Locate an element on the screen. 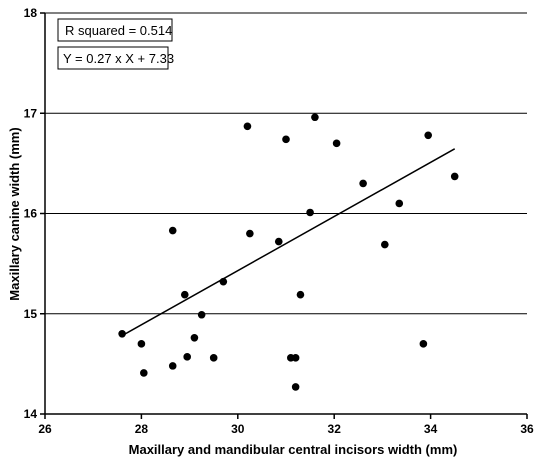 The width and height of the screenshot is (550, 462). x-tick-label: 34 is located at coordinates (431, 429).